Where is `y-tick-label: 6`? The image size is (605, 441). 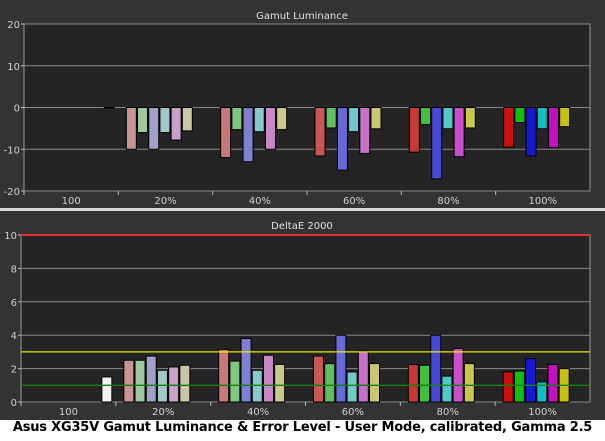
y-tick-label: 6 is located at coordinates (14, 303).